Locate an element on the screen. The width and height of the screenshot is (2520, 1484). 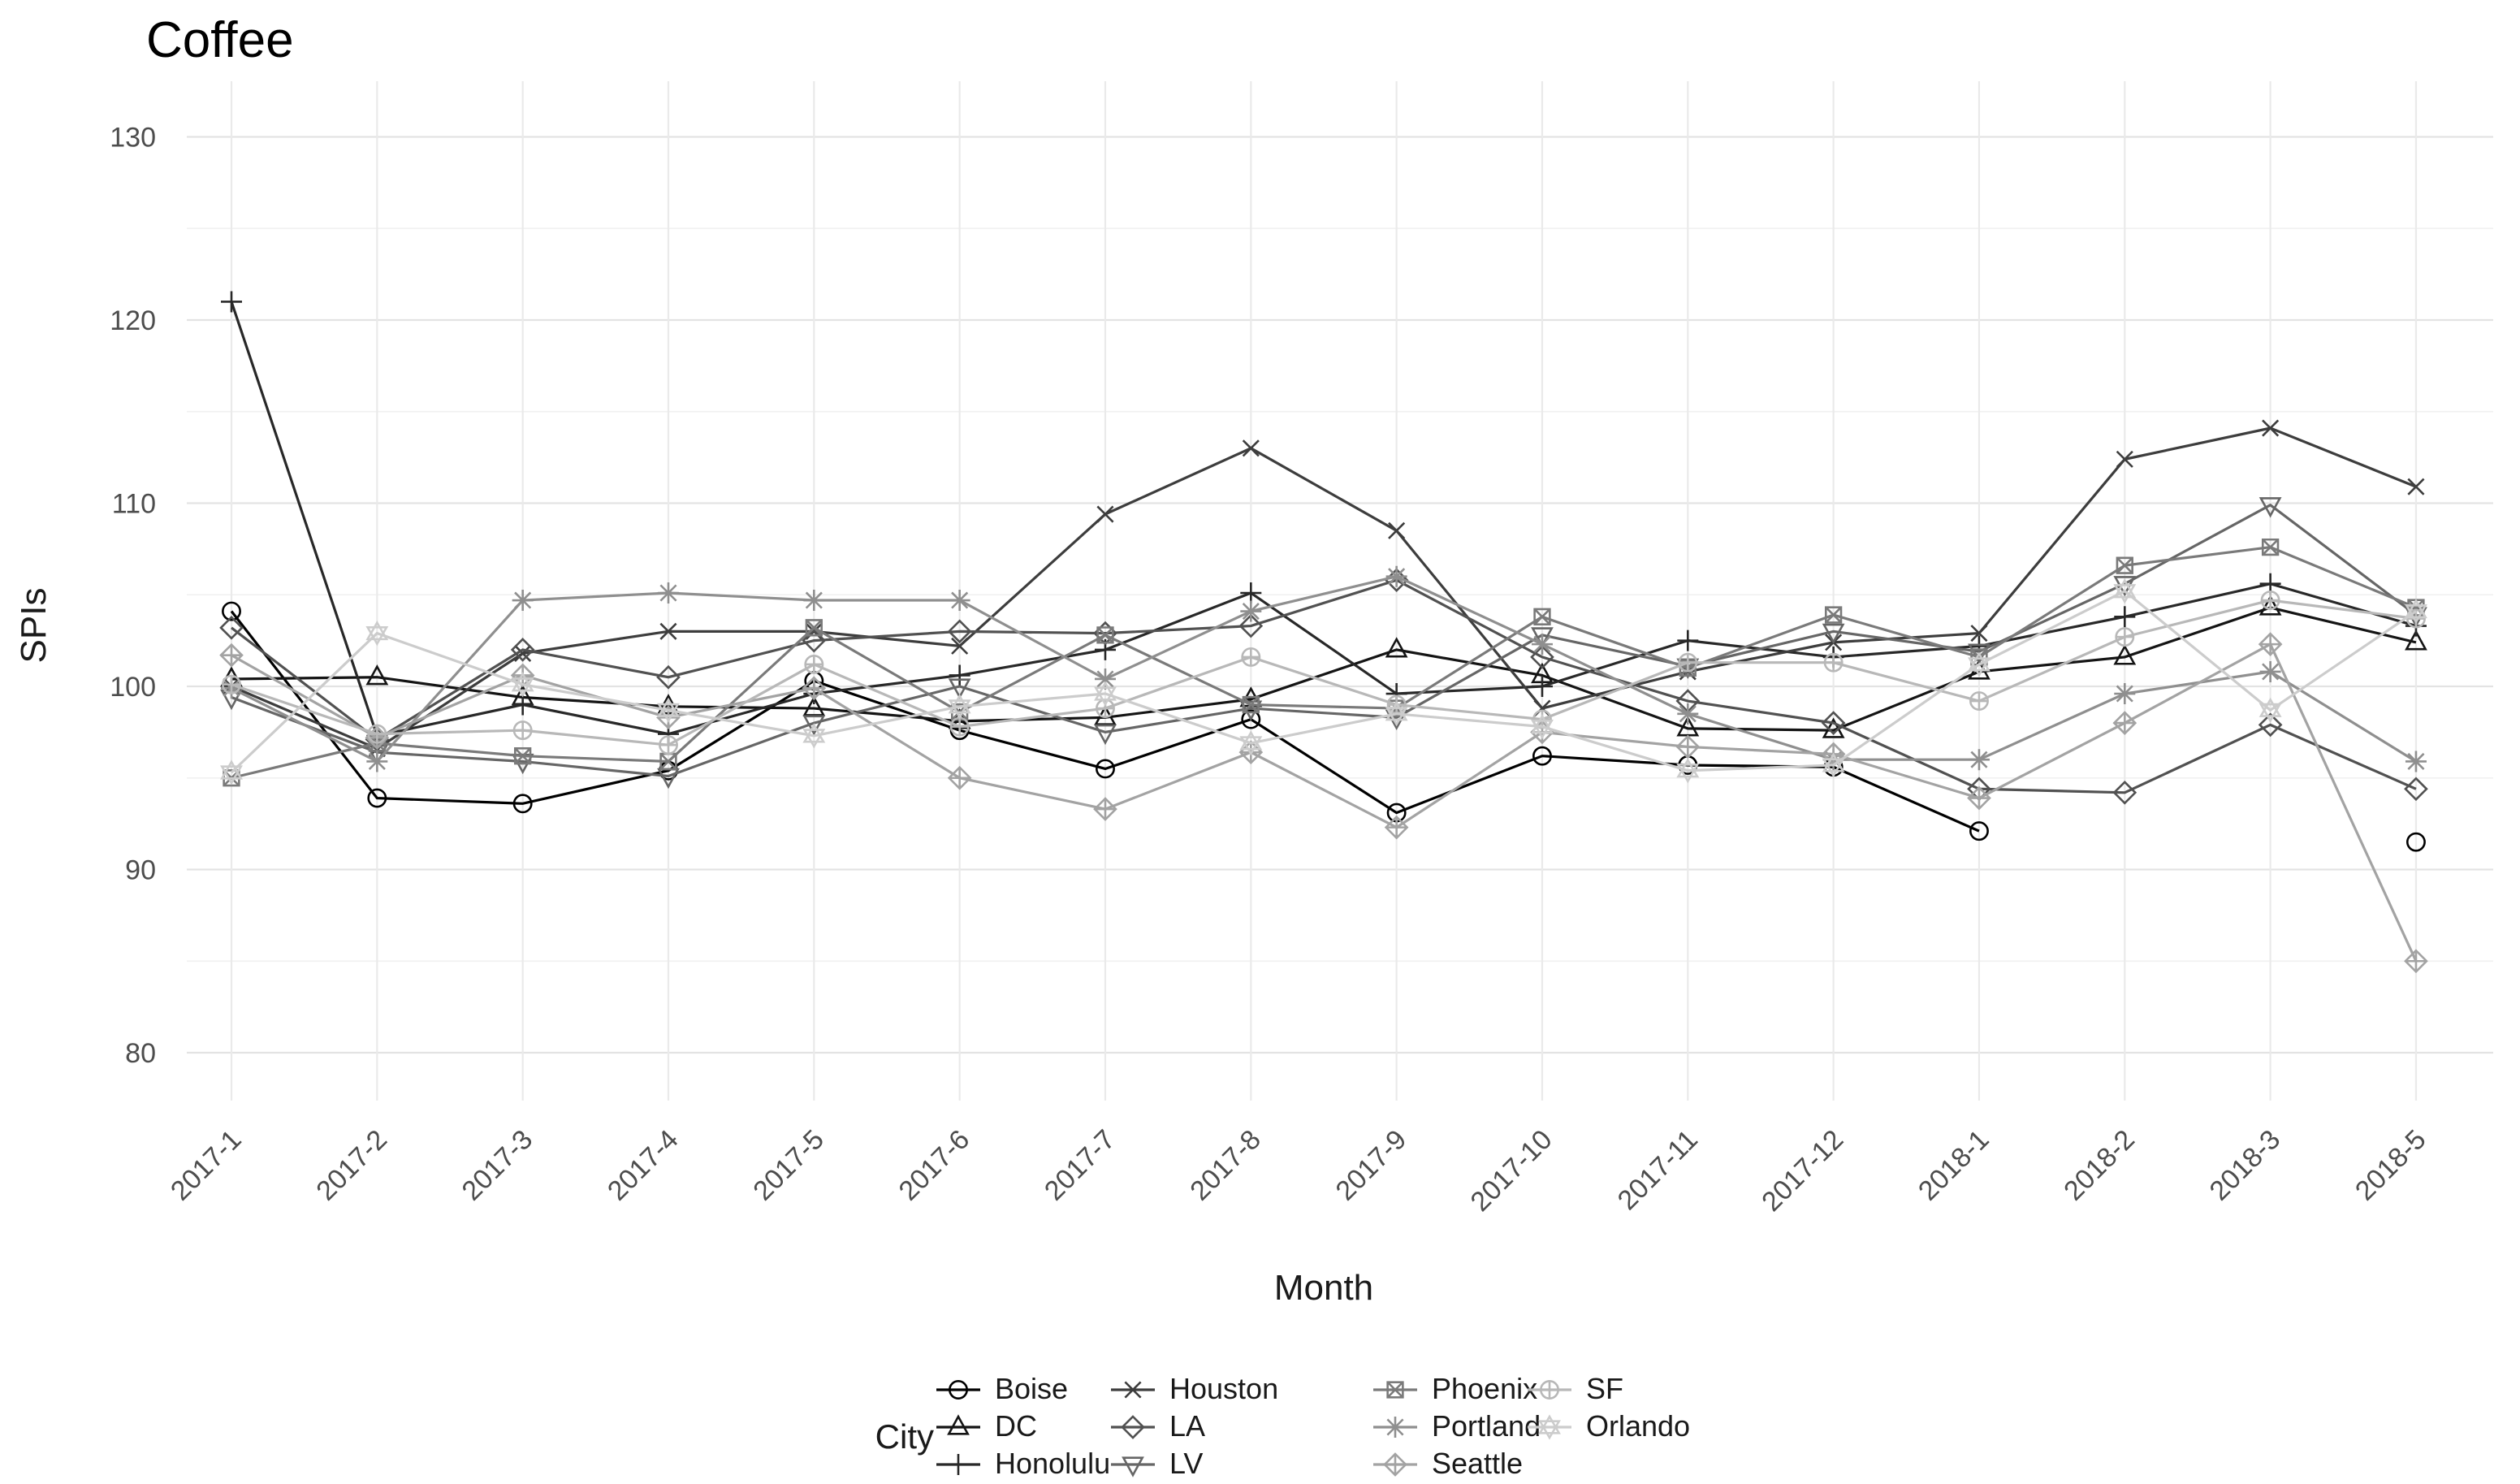
x-tick-label: 2017-6 is located at coordinates (934, 1165).